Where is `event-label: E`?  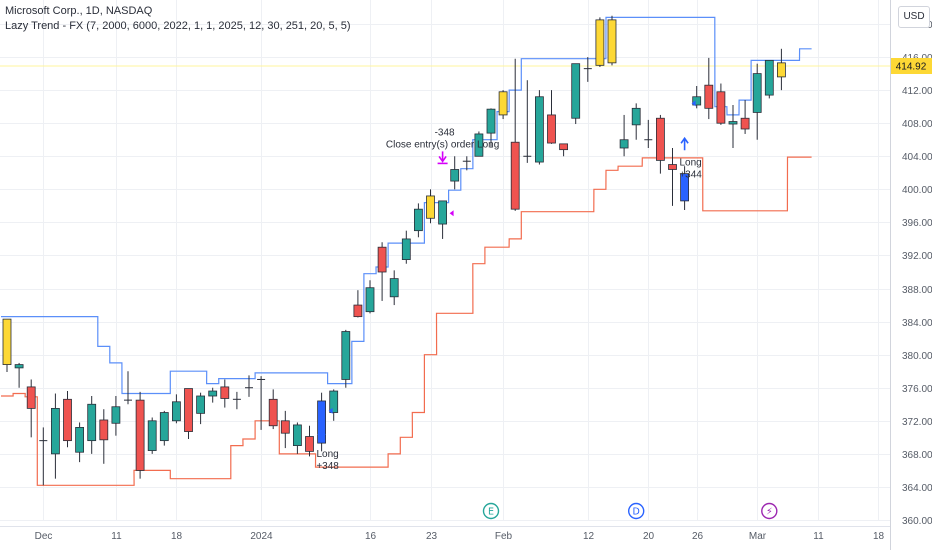 event-label: E is located at coordinates (491, 512).